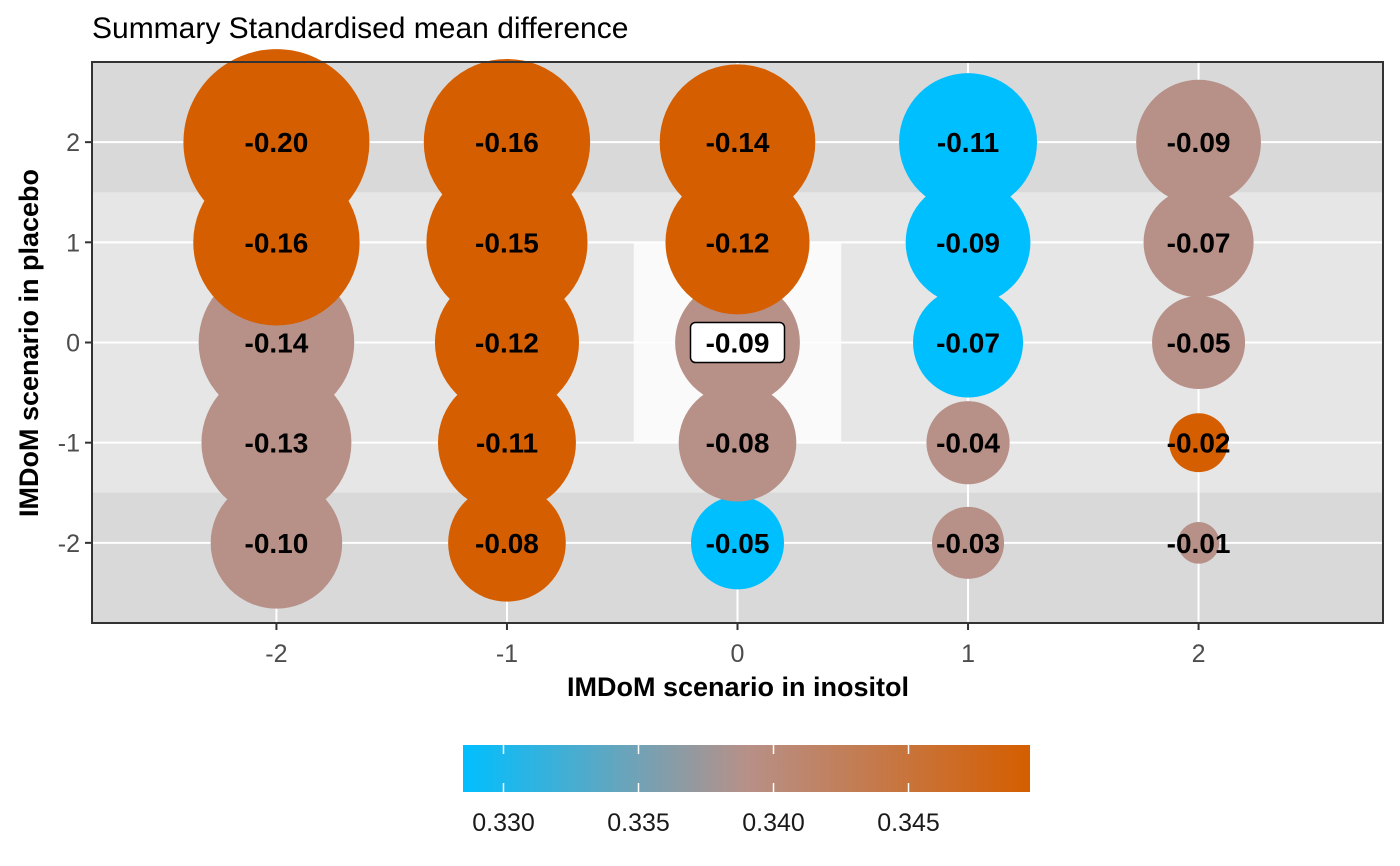 The height and width of the screenshot is (866, 1400). I want to click on colorbar-tick-label: 0.330, so click(503, 823).